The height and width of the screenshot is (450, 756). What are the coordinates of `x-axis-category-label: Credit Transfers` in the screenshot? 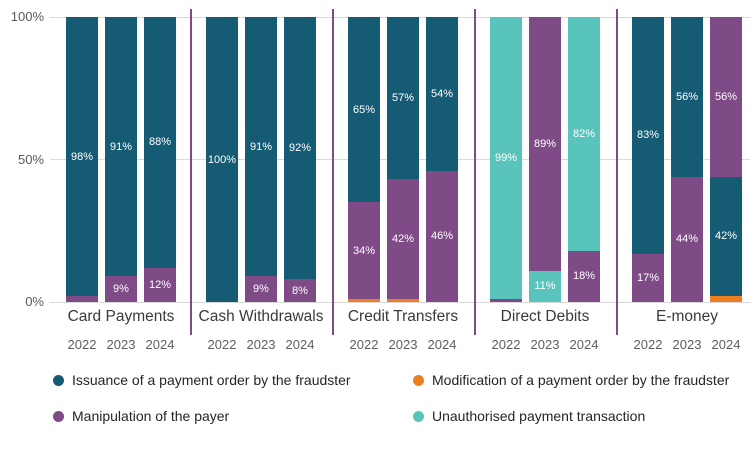 It's located at (403, 316).